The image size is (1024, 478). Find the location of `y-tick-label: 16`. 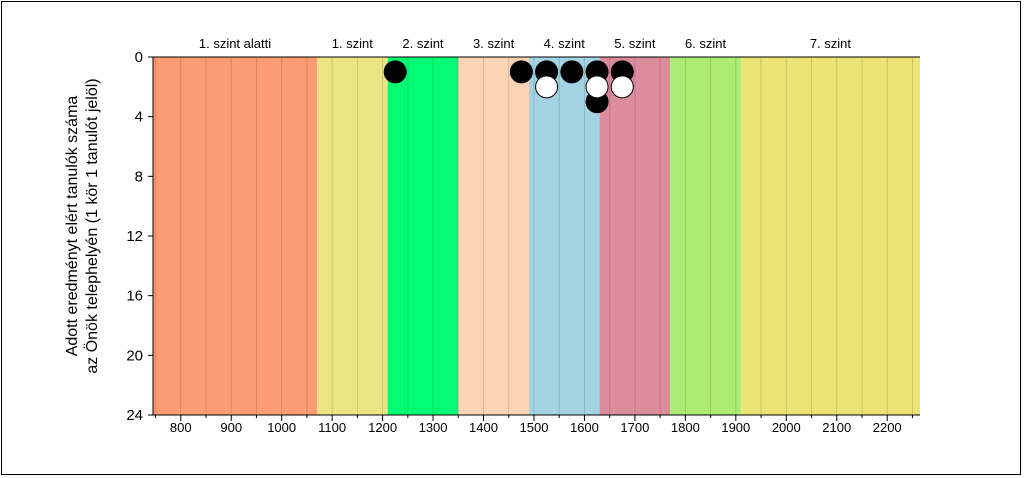

y-tick-label: 16 is located at coordinates (134, 296).